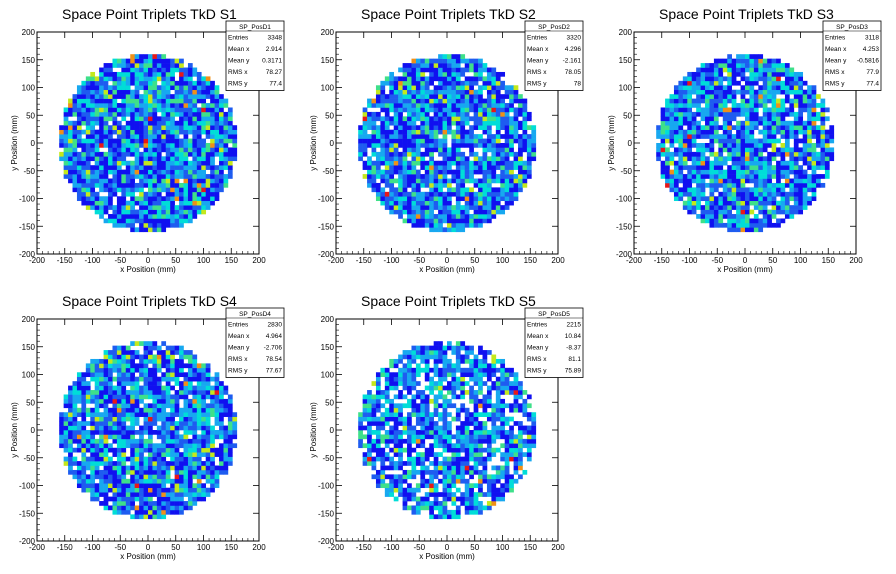 Image resolution: width=896 pixels, height=574 pixels. What do you see at coordinates (27, 254) in the screenshot?
I see `y-tick-label: -200` at bounding box center [27, 254].